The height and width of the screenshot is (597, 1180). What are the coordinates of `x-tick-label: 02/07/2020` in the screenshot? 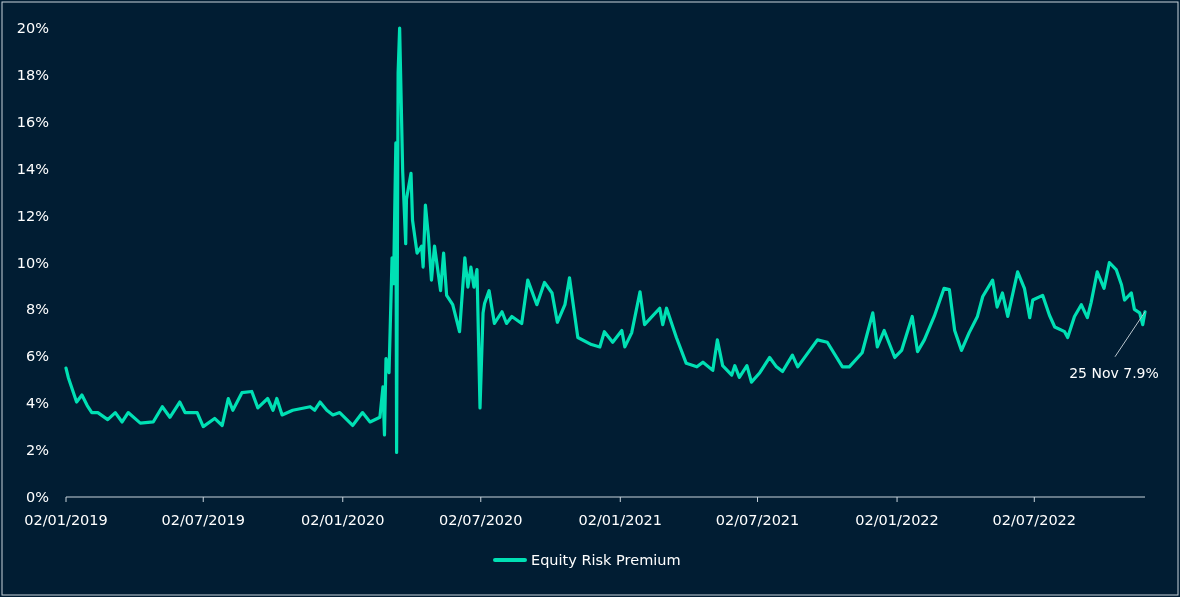 It's located at (480, 520).